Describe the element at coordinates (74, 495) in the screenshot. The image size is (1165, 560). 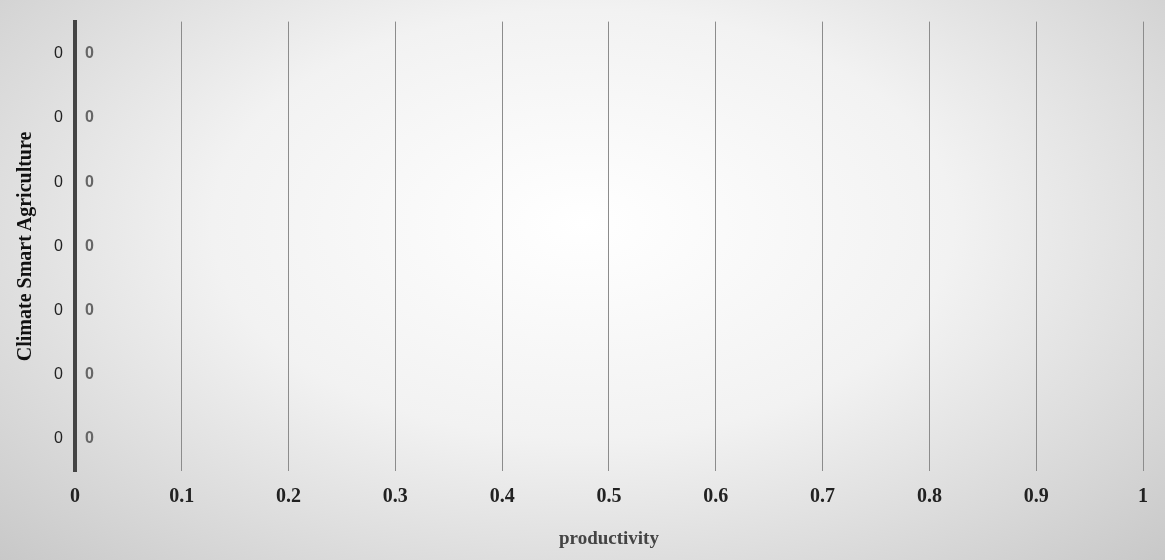
I see `x-tick-label: 0` at that location.